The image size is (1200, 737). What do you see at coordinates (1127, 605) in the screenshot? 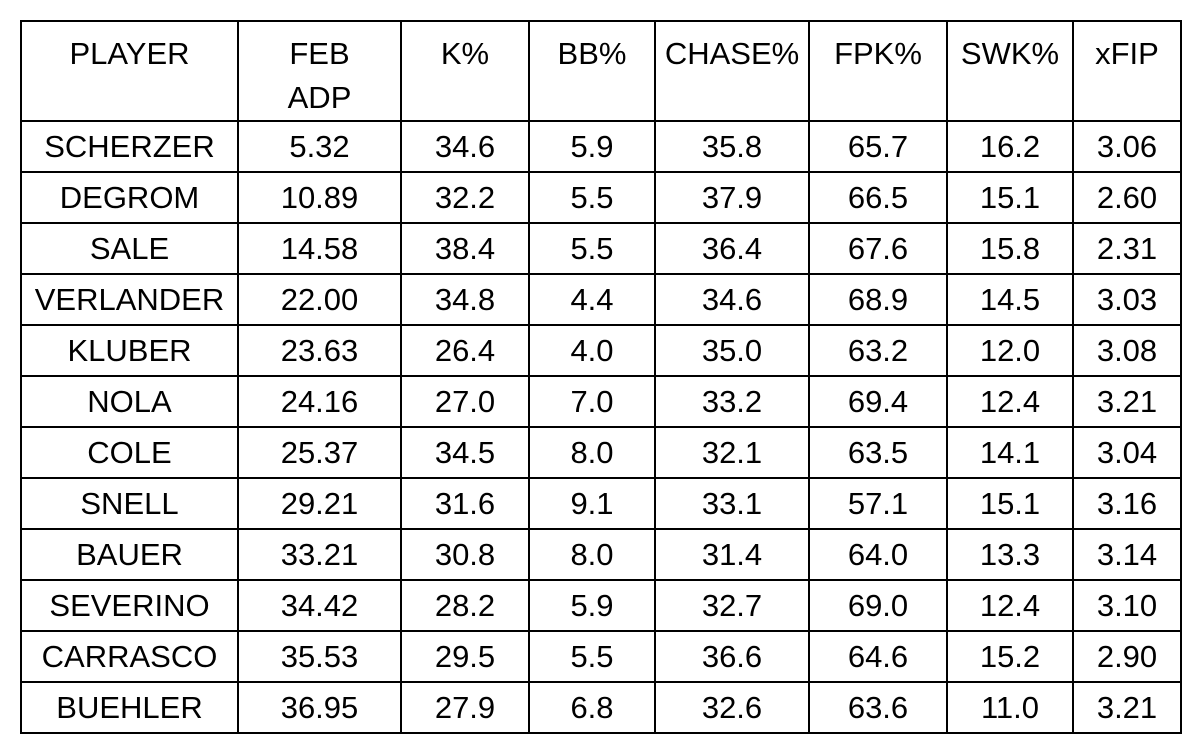
I see `stat-cell: 3.10` at bounding box center [1127, 605].